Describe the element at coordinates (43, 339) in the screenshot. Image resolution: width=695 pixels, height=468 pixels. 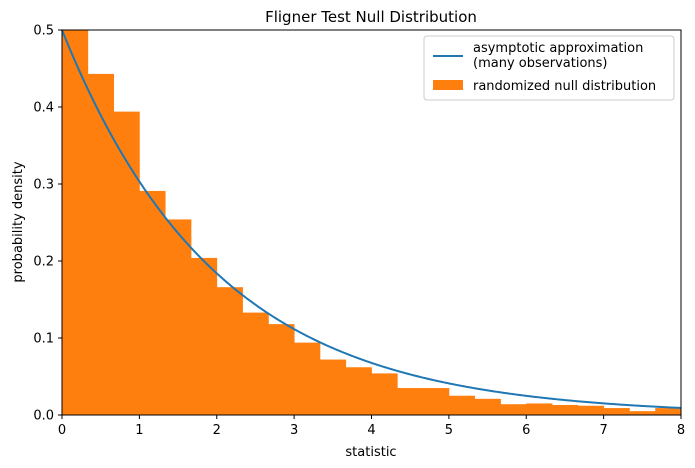
I see `y-tick-label: 0.1` at that location.